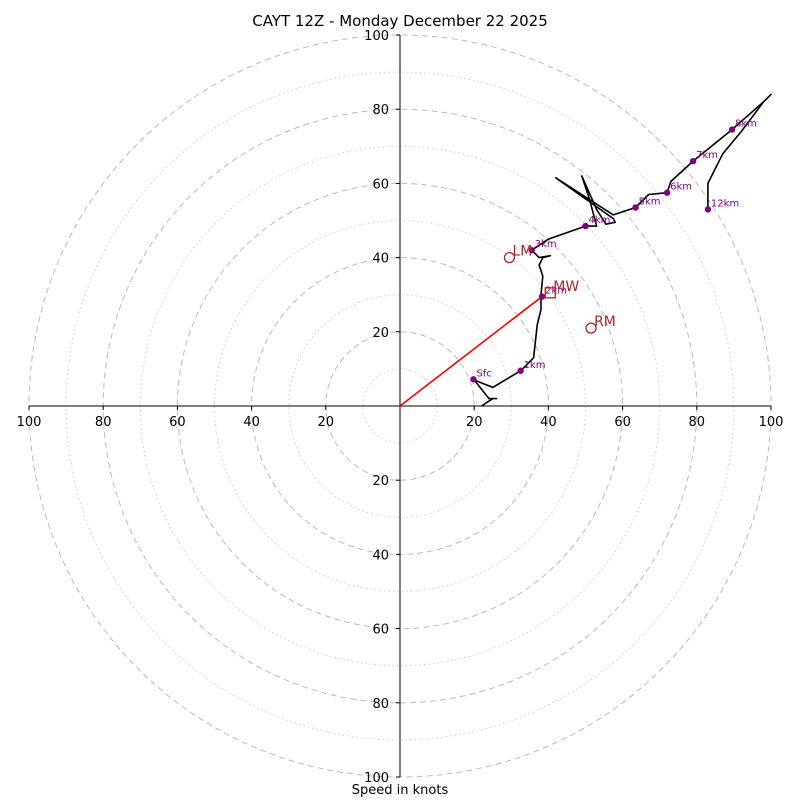 The width and height of the screenshot is (800, 800). I want to click on y-tick-up-100: 100, so click(376, 36).